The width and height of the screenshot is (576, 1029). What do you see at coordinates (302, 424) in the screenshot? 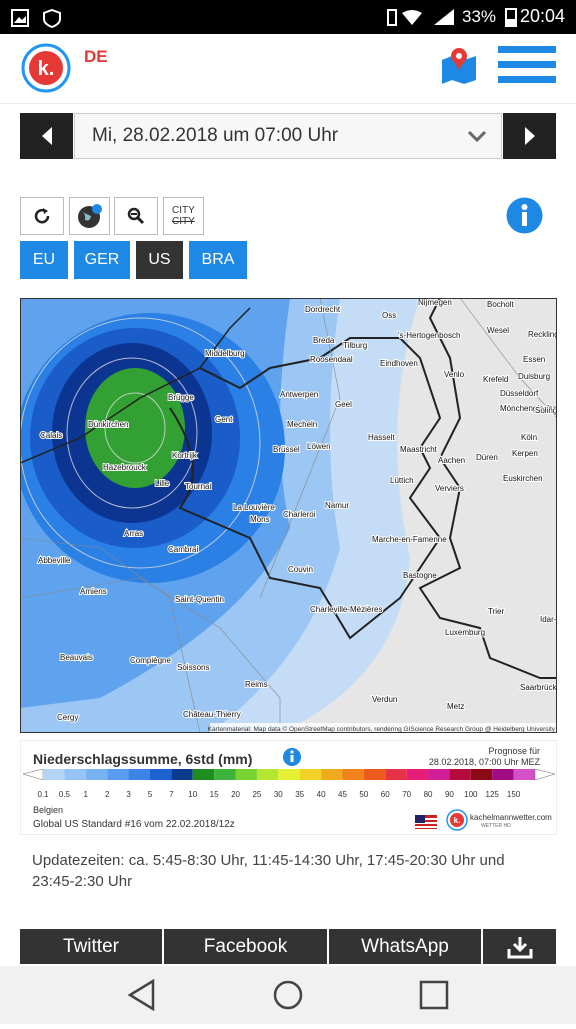
I see `city-label: Mecheln` at bounding box center [302, 424].